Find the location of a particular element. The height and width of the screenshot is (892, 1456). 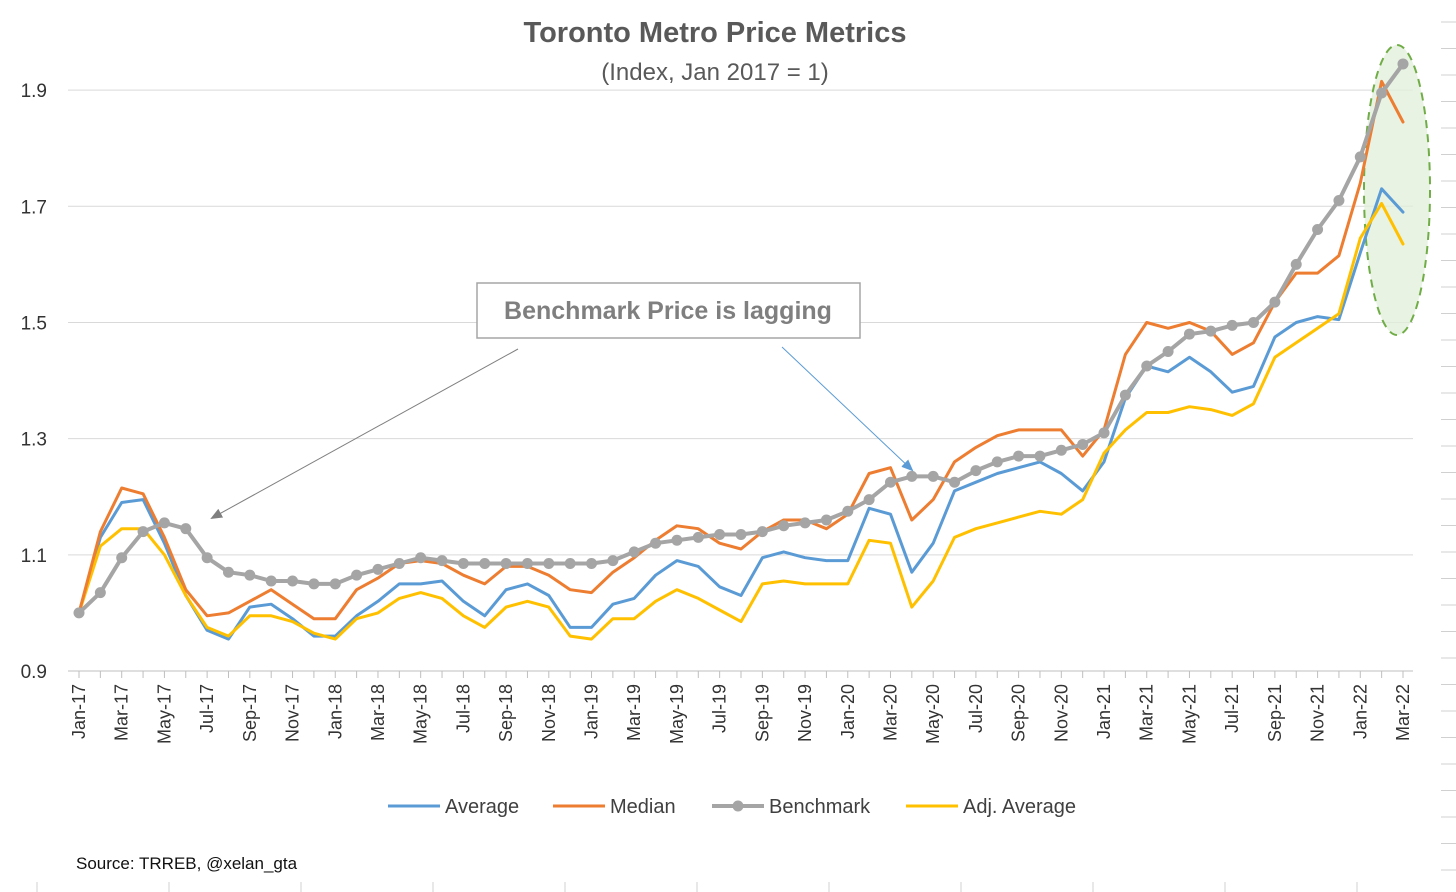

x-tick-label: Jul-21 is located at coordinates (1232, 708).